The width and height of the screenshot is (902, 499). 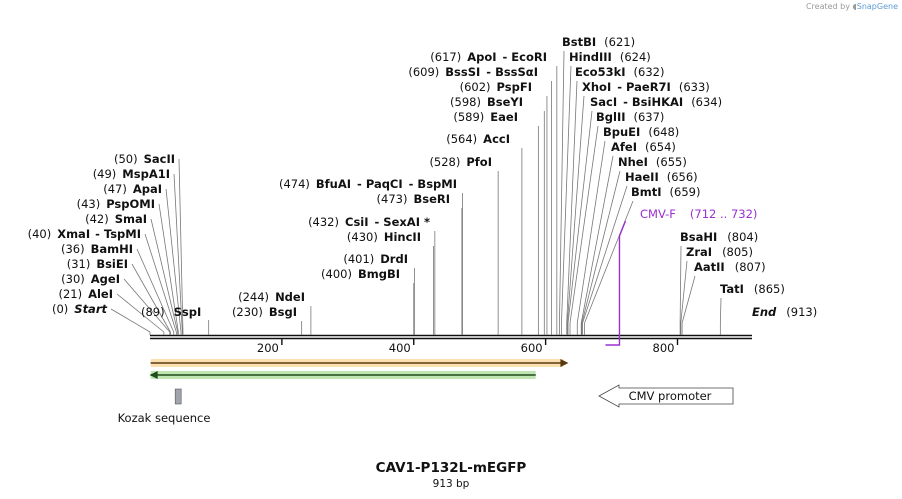 What do you see at coordinates (153, 375) in the screenshot?
I see `feature-reverse-arrowhead` at bounding box center [153, 375].